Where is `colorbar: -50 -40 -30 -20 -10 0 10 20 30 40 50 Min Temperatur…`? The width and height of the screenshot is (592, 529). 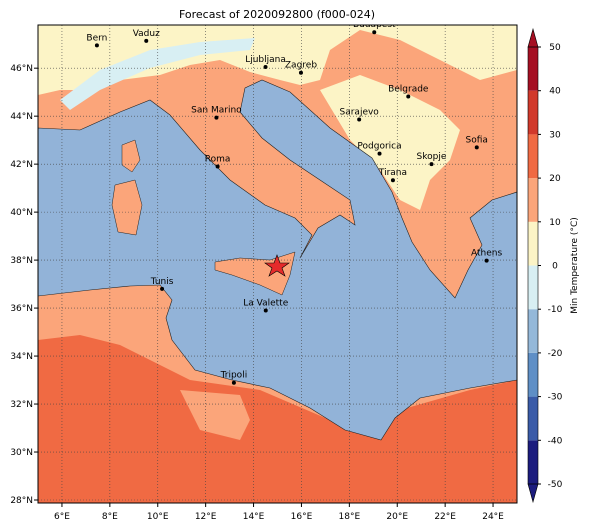
colorbar: -50 -40 -30 -20 -10 0 10 20 30 40 50 Min Temperatur… is located at coordinates (553, 265).